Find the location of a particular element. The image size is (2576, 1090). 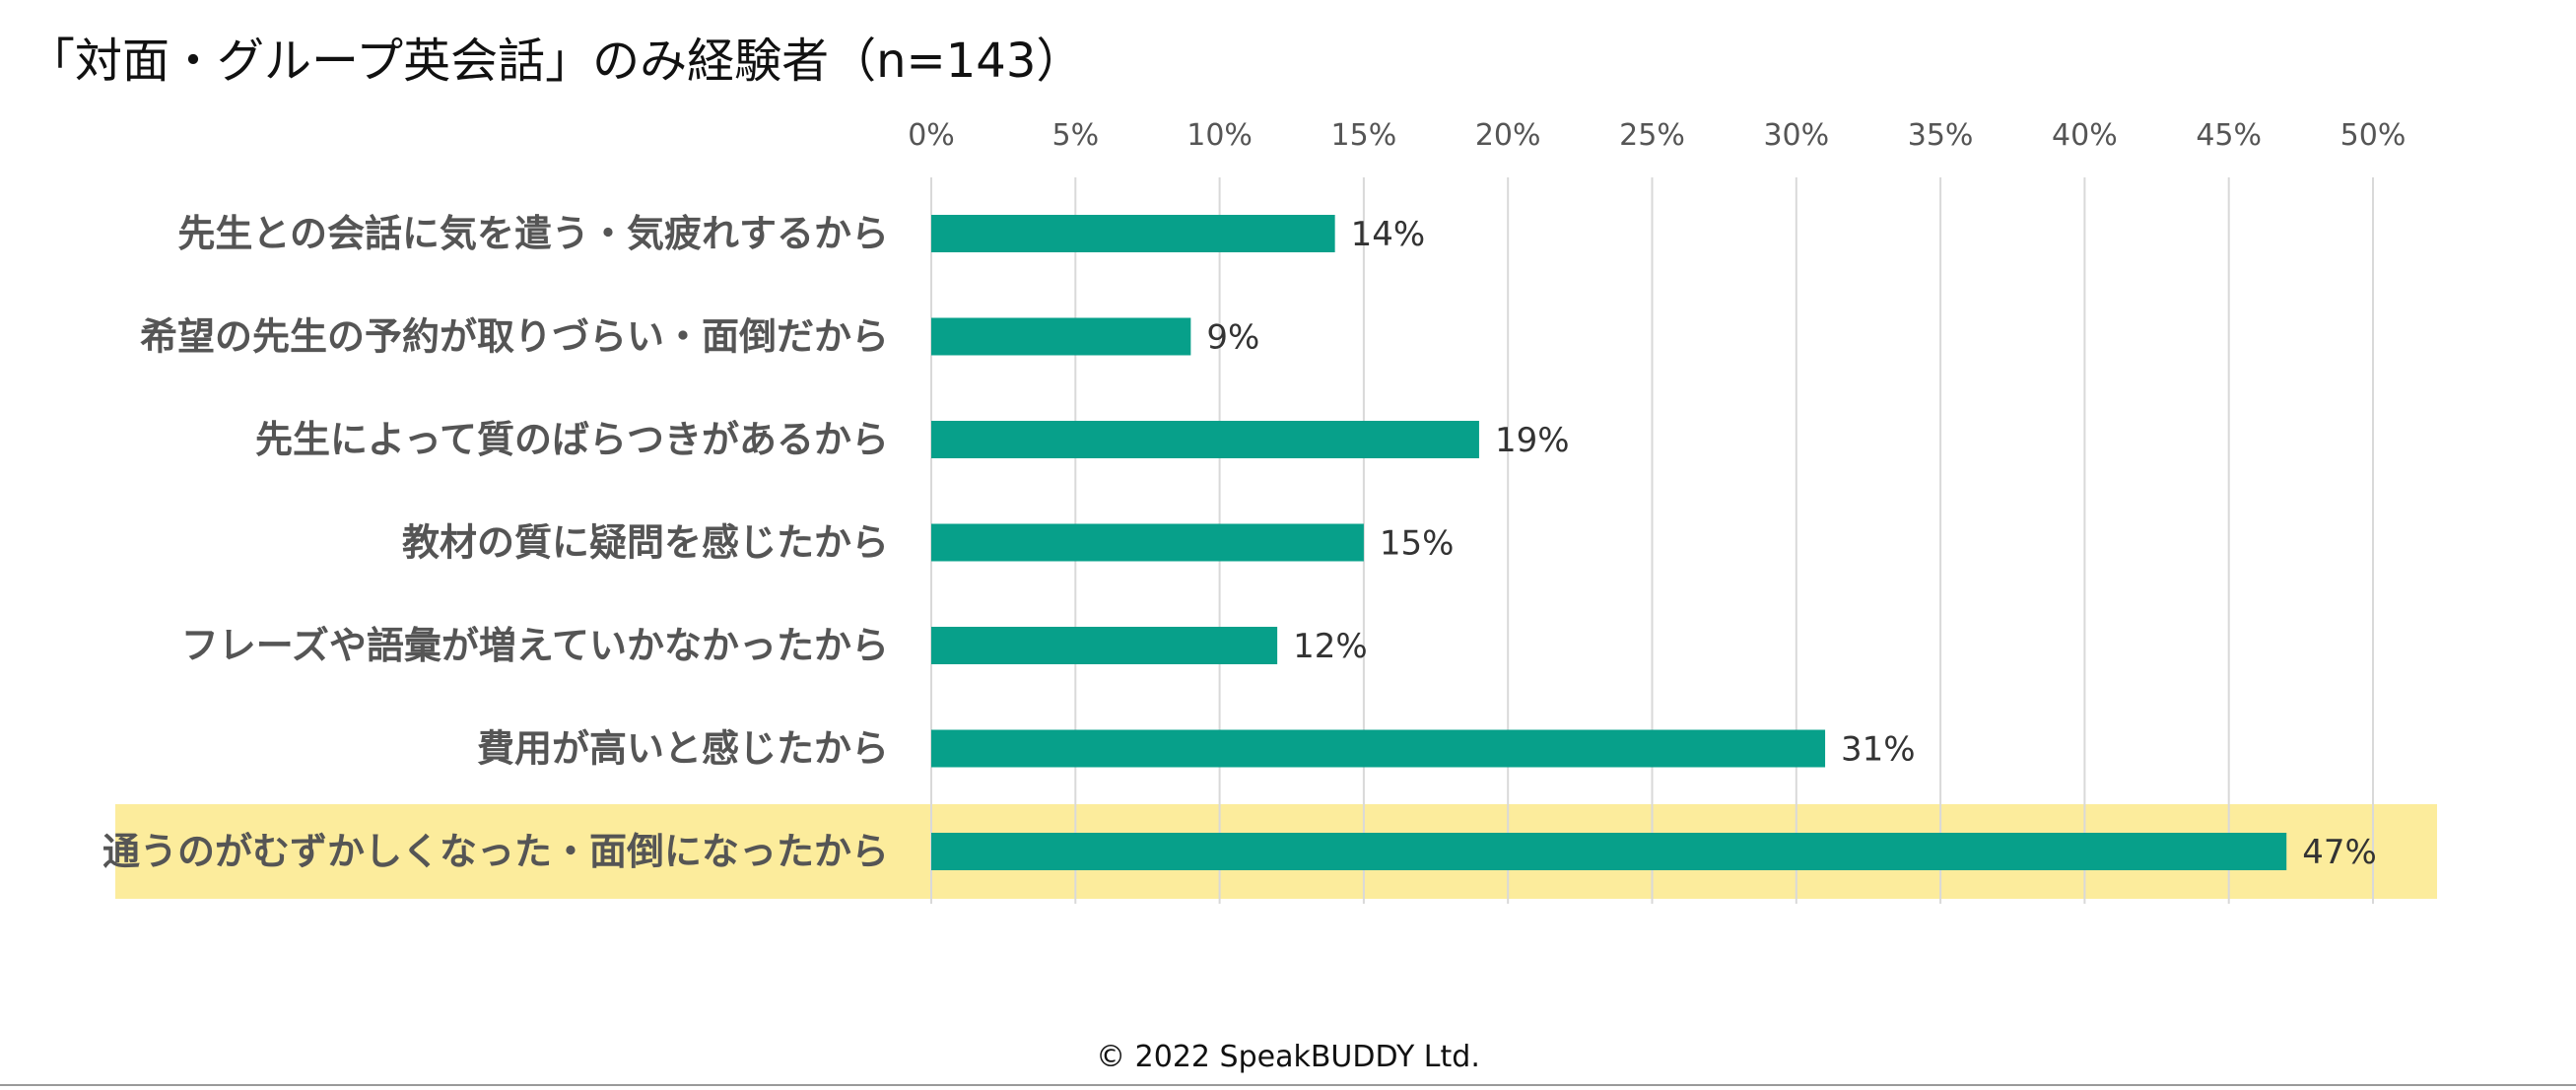

x-tick-label: 20% is located at coordinates (1508, 135).